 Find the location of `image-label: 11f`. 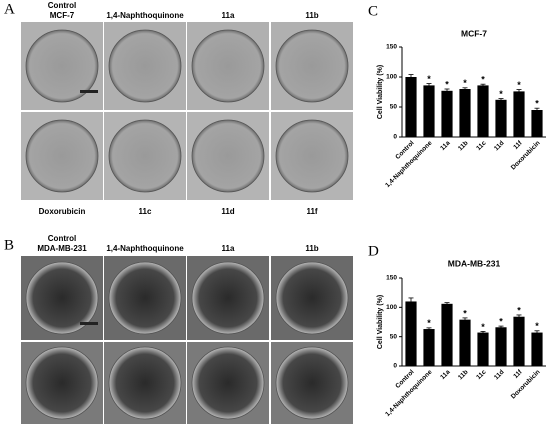

image-label: 11f is located at coordinates (311, 211).